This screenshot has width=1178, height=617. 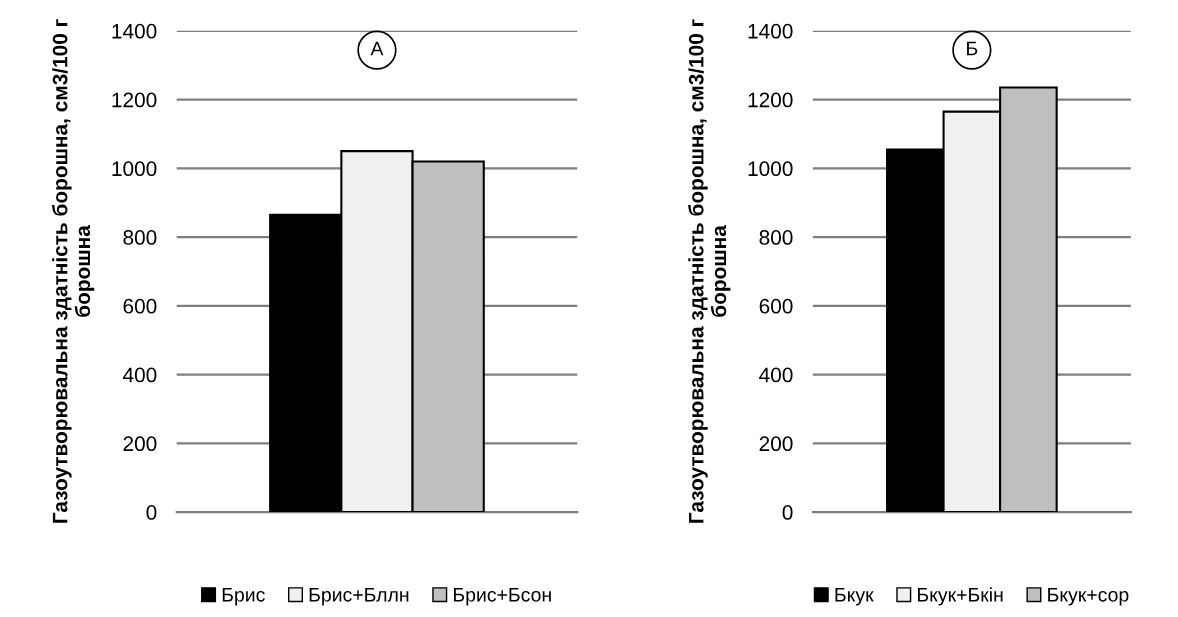 I want to click on legend-label: Бкук+Бкін, so click(x=960, y=596).